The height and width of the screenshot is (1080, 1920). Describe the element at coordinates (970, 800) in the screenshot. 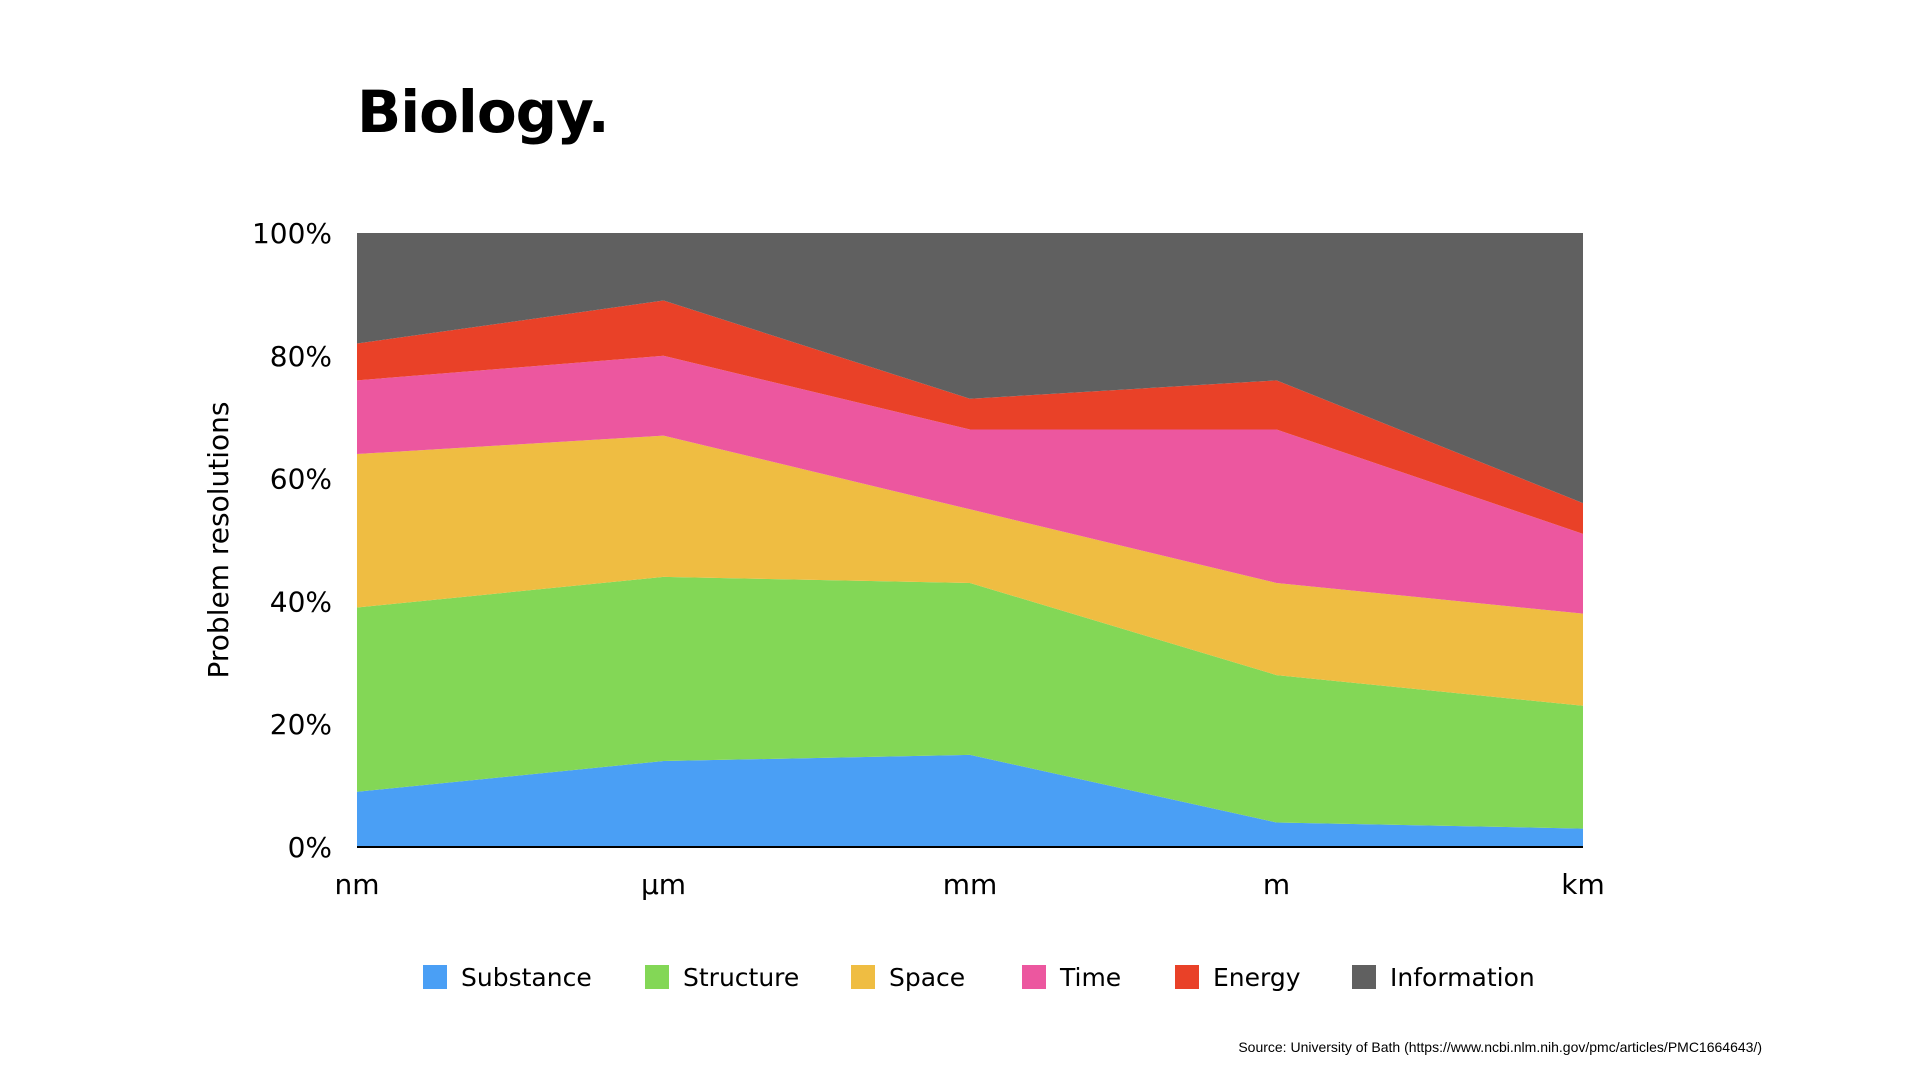

I see `area-substance` at that location.